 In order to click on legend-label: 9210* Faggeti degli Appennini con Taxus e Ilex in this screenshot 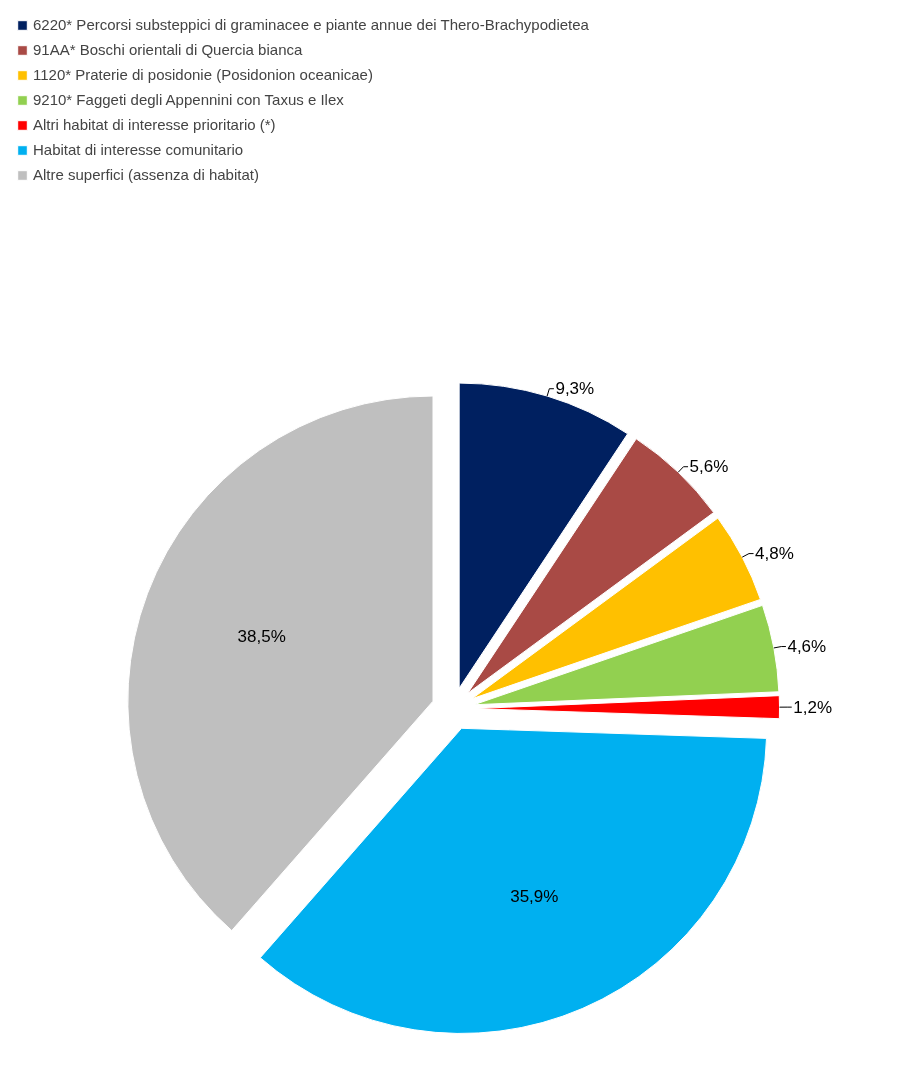, I will do `click(188, 99)`.